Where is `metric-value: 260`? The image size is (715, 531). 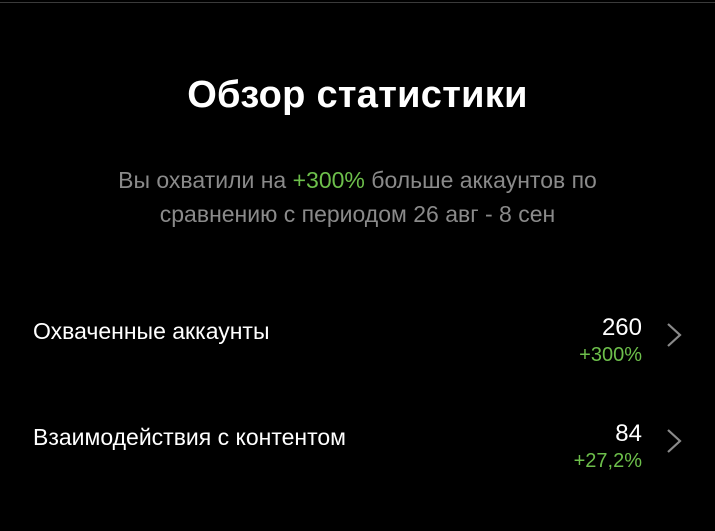
metric-value: 260 is located at coordinates (621, 327).